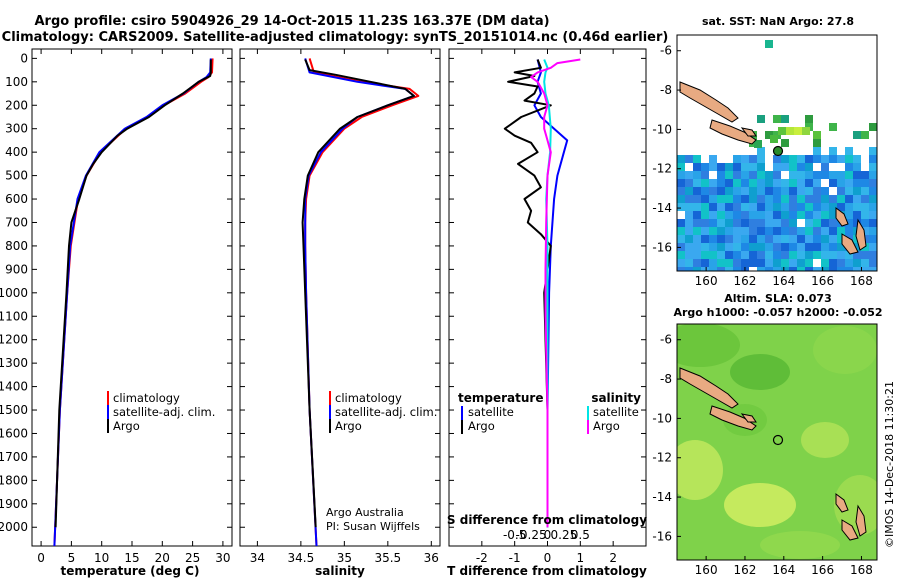 This screenshot has width=900, height=580. What do you see at coordinates (548, 558) in the screenshot?
I see `x-tick-label: 0` at bounding box center [548, 558].